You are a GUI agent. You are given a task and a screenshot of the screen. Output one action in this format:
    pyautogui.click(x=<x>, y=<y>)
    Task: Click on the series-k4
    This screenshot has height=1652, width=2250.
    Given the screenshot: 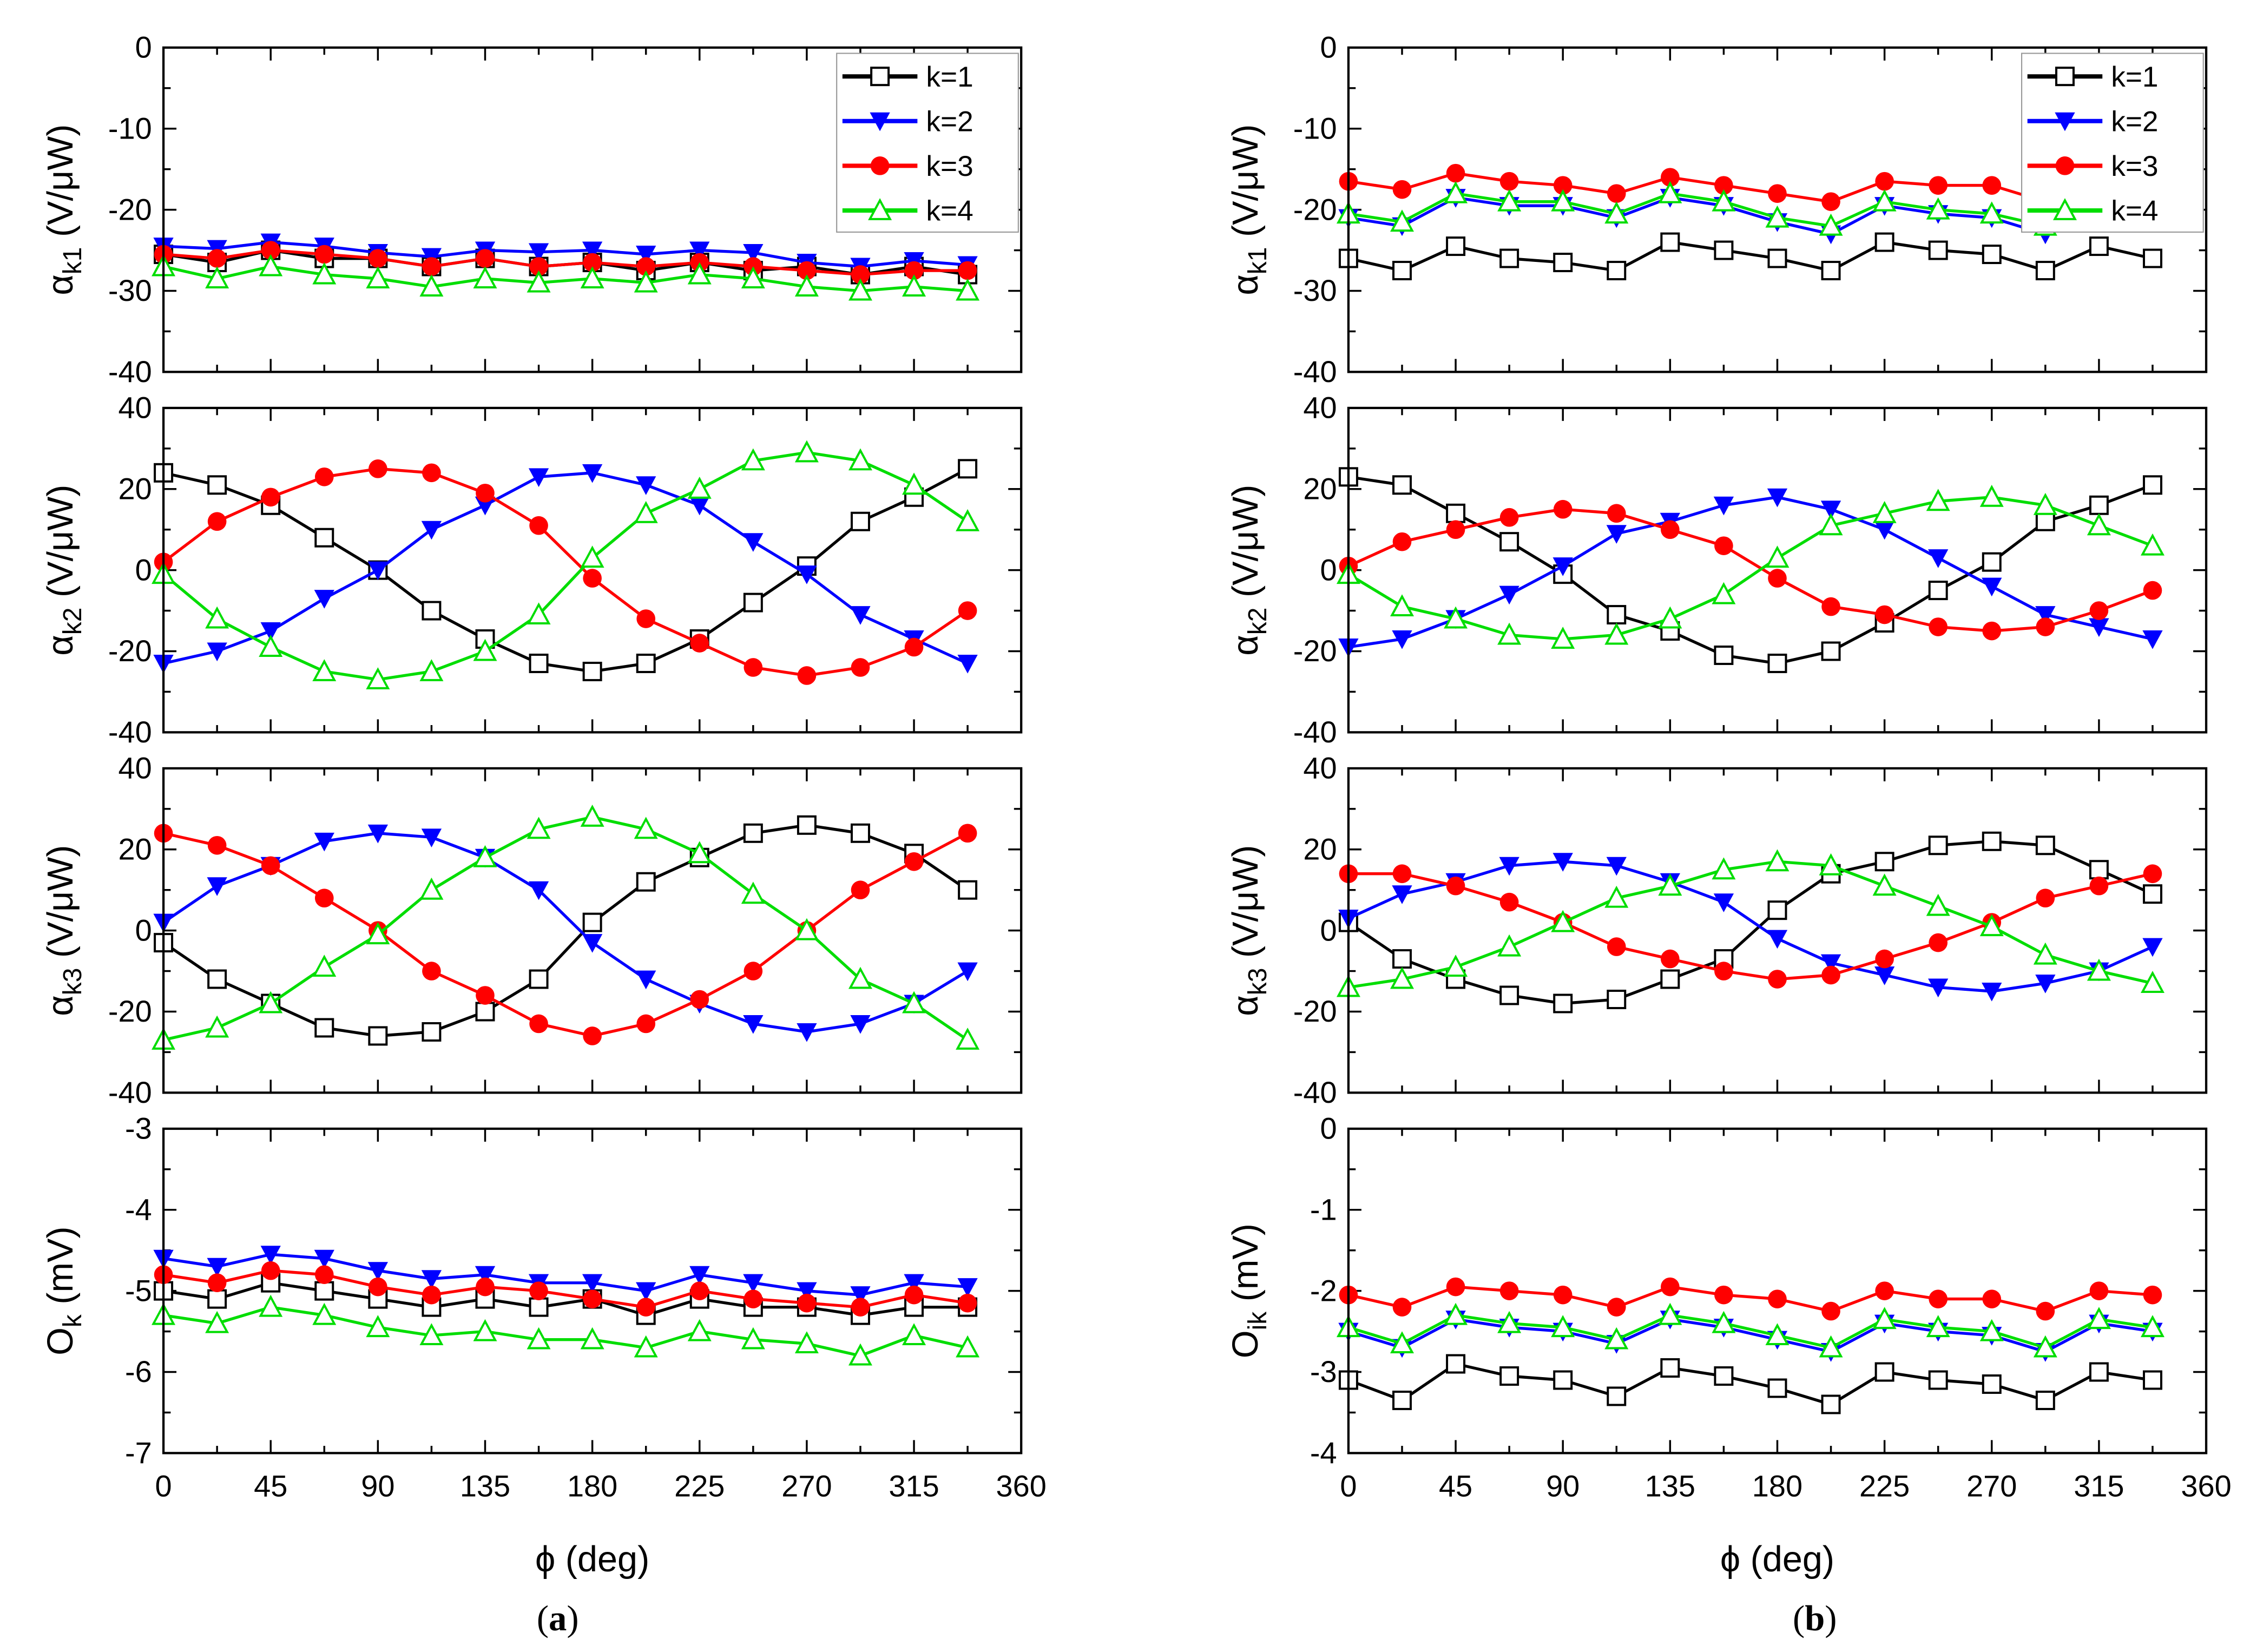 What is the action you would take?
    pyautogui.click(x=566, y=927)
    